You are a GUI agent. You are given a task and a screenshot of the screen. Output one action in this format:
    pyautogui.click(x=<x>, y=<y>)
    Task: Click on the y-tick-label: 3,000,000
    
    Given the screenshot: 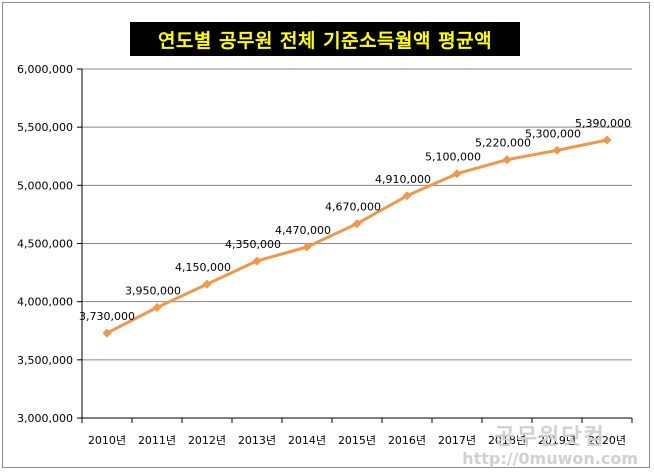 What is the action you would take?
    pyautogui.click(x=45, y=418)
    